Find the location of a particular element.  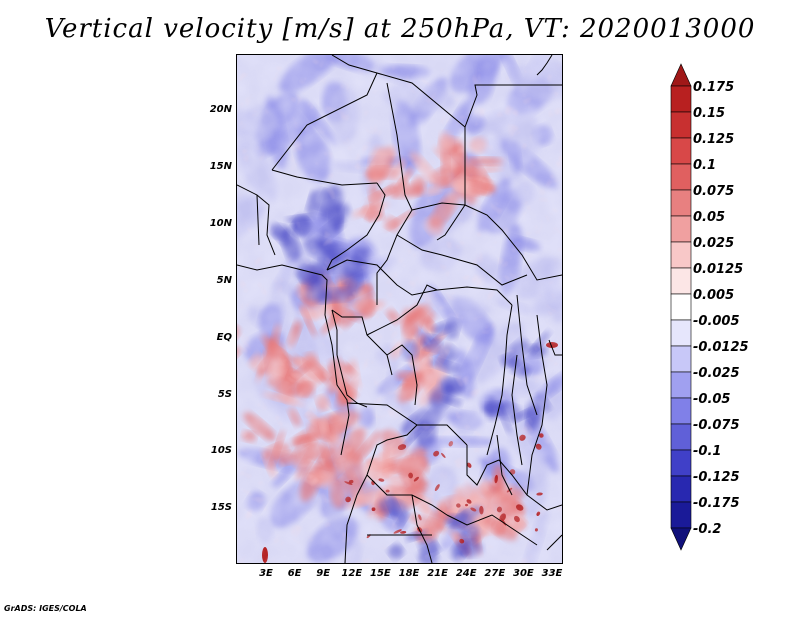

colorbar-level: -0.1 is located at coordinates (707, 451).